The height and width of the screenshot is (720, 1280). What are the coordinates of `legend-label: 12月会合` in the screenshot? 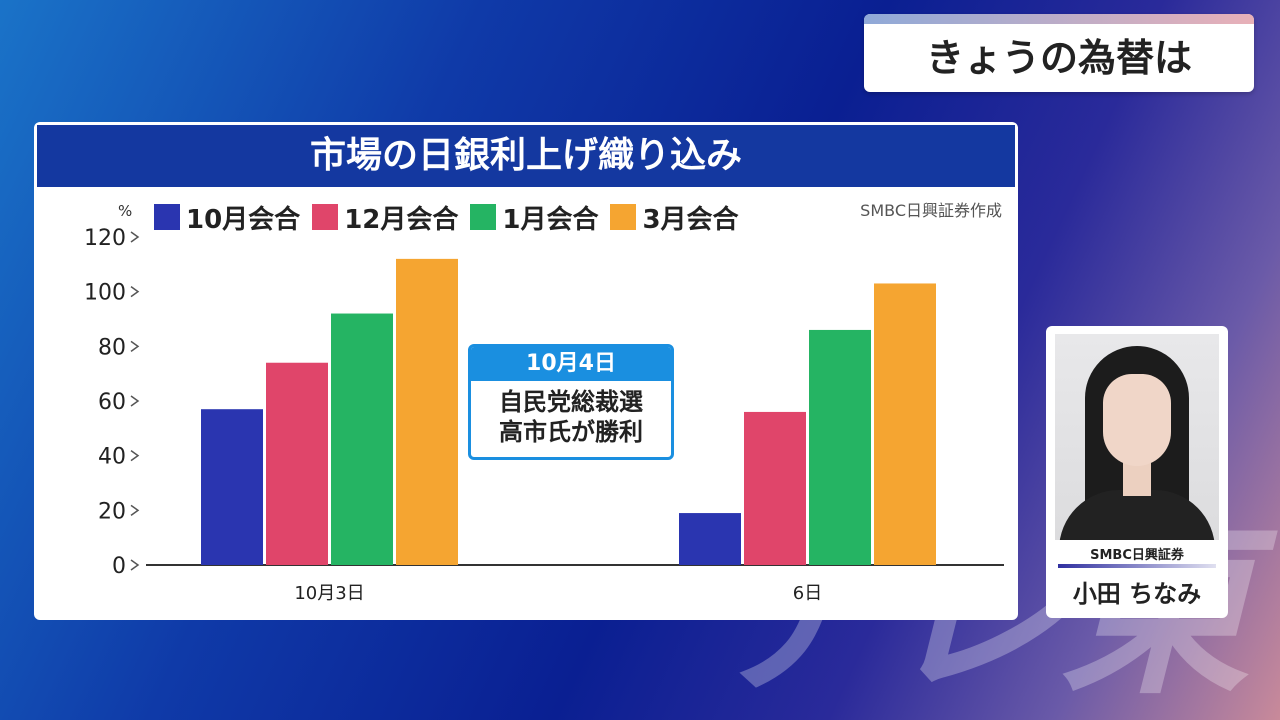 It's located at (401, 219).